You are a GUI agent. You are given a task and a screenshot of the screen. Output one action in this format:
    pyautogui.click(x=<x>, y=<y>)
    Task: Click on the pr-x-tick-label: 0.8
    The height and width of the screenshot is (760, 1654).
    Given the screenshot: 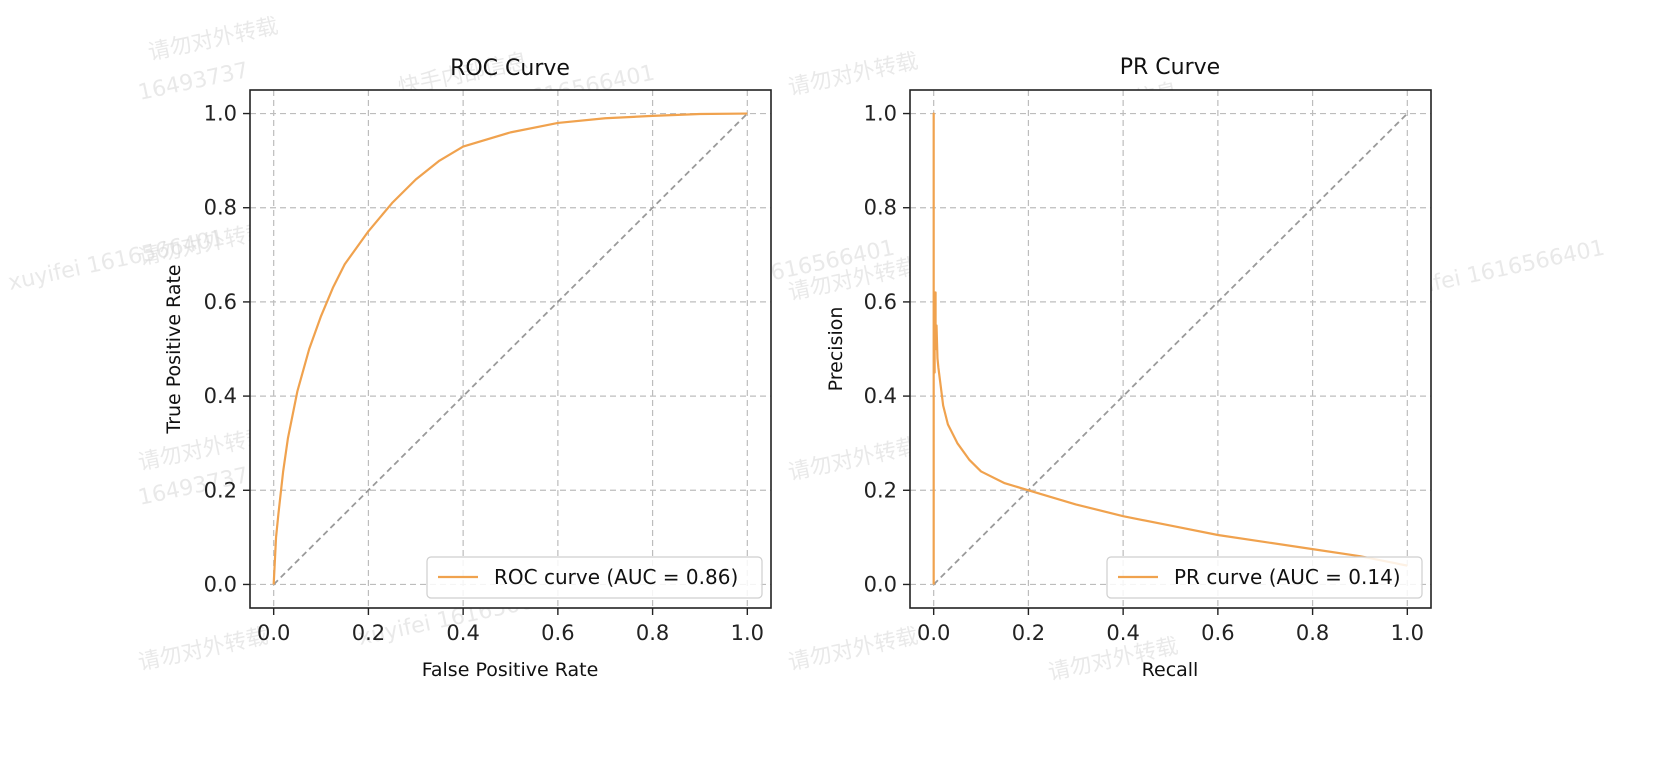 What is the action you would take?
    pyautogui.click(x=1312, y=633)
    